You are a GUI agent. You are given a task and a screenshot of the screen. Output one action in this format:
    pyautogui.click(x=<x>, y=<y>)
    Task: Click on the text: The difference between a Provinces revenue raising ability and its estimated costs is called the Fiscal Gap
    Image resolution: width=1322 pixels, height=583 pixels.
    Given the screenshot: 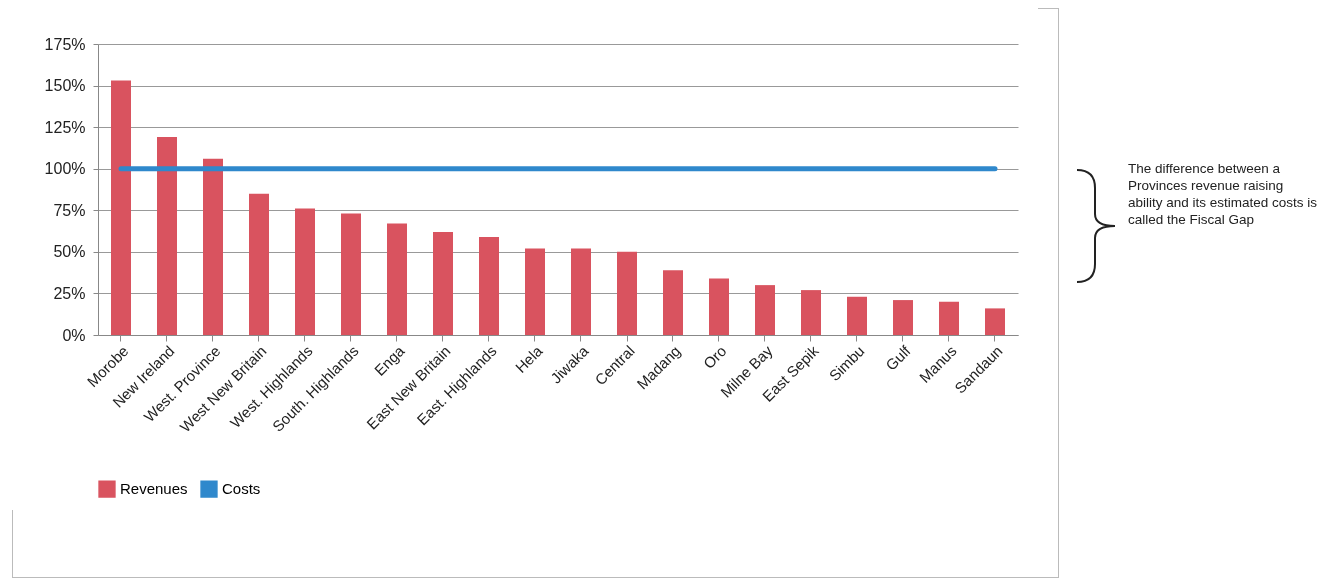 What is the action you would take?
    pyautogui.click(x=1223, y=194)
    